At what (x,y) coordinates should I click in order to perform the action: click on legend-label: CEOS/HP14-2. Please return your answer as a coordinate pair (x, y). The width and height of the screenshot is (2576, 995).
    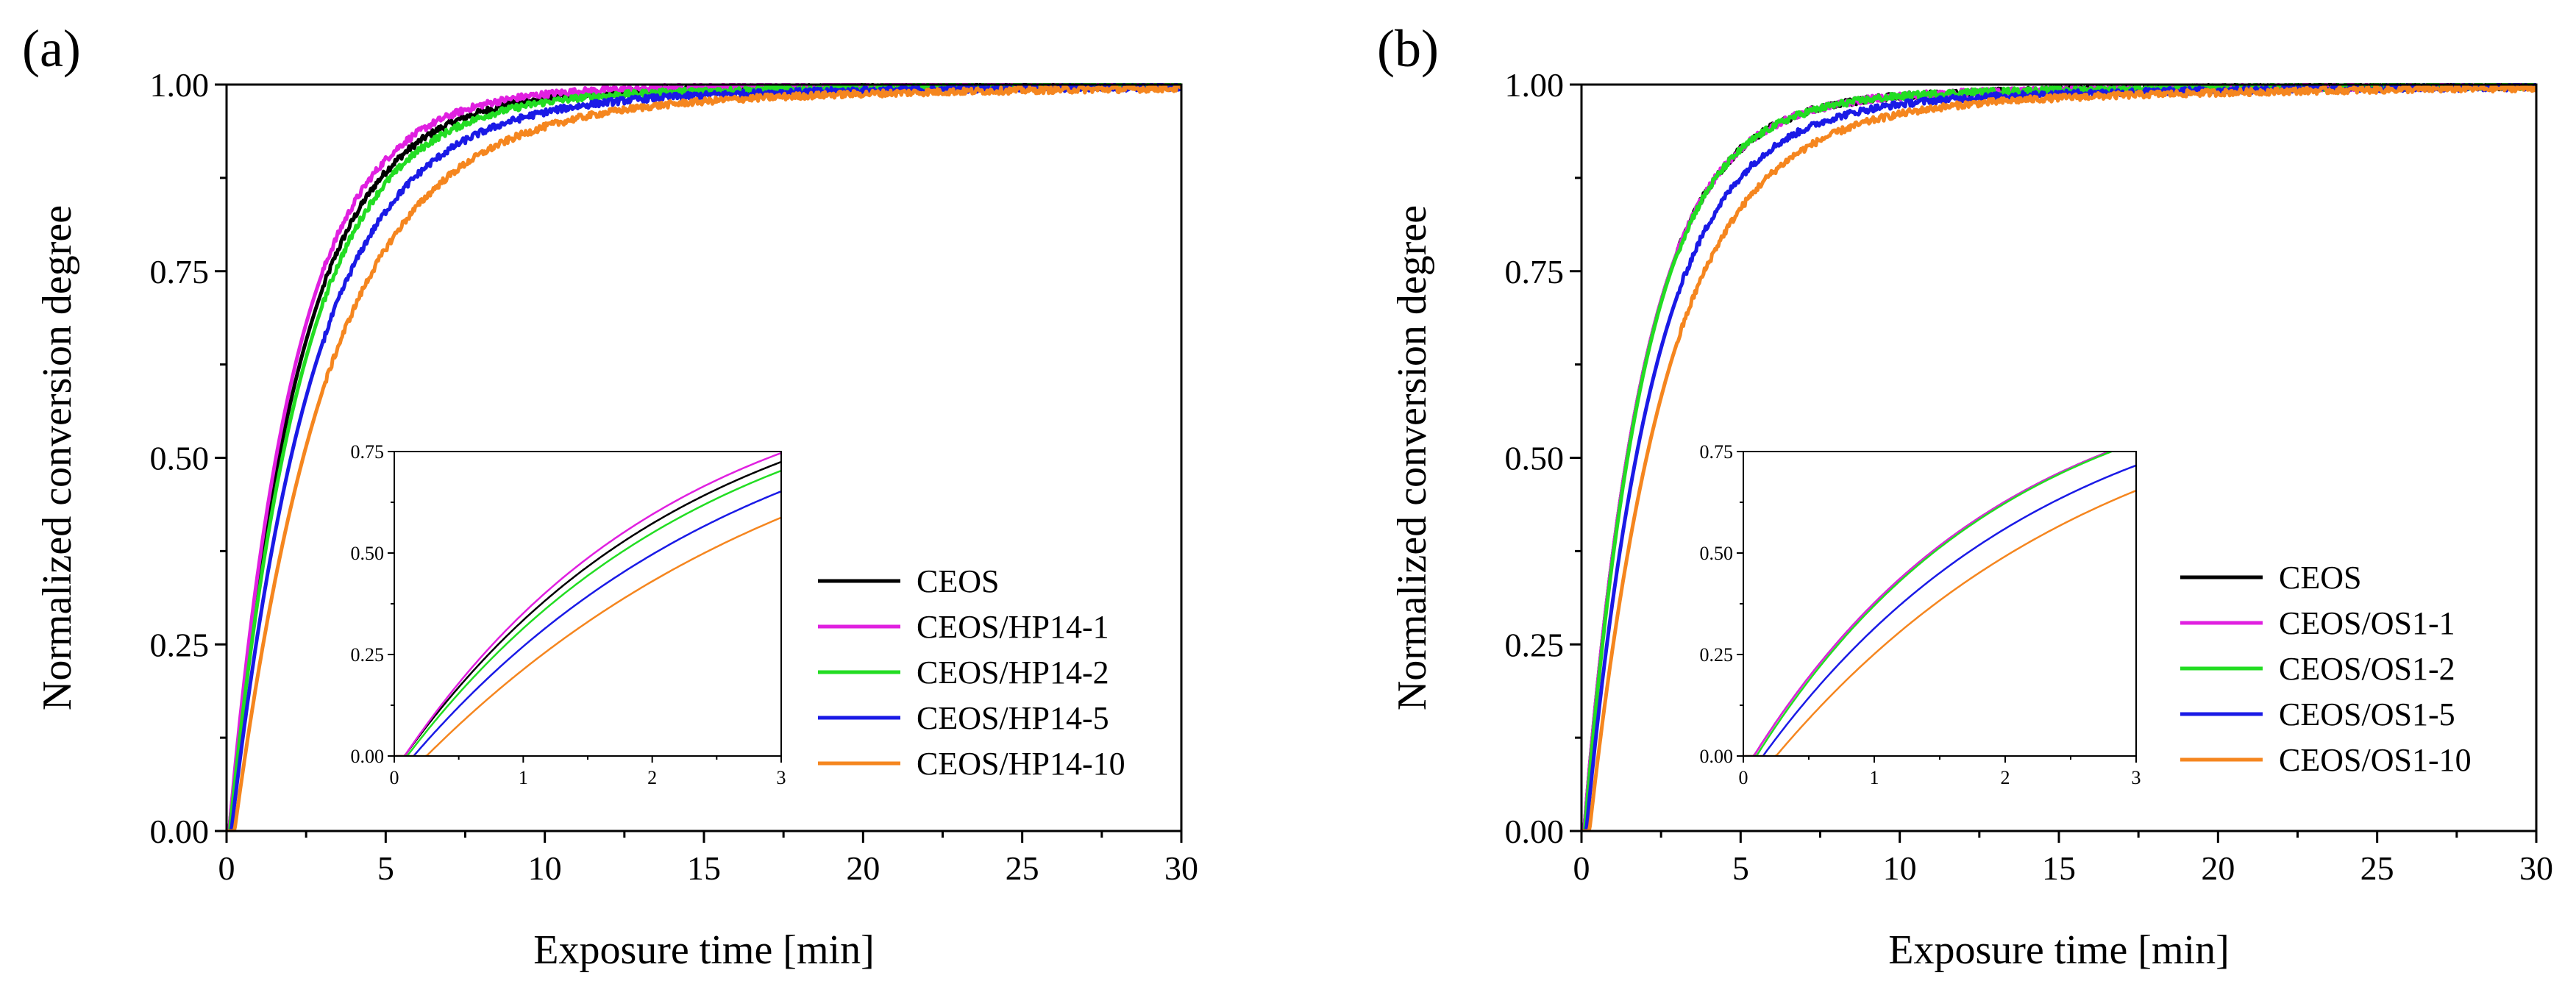
    Looking at the image, I should click on (1013, 673).